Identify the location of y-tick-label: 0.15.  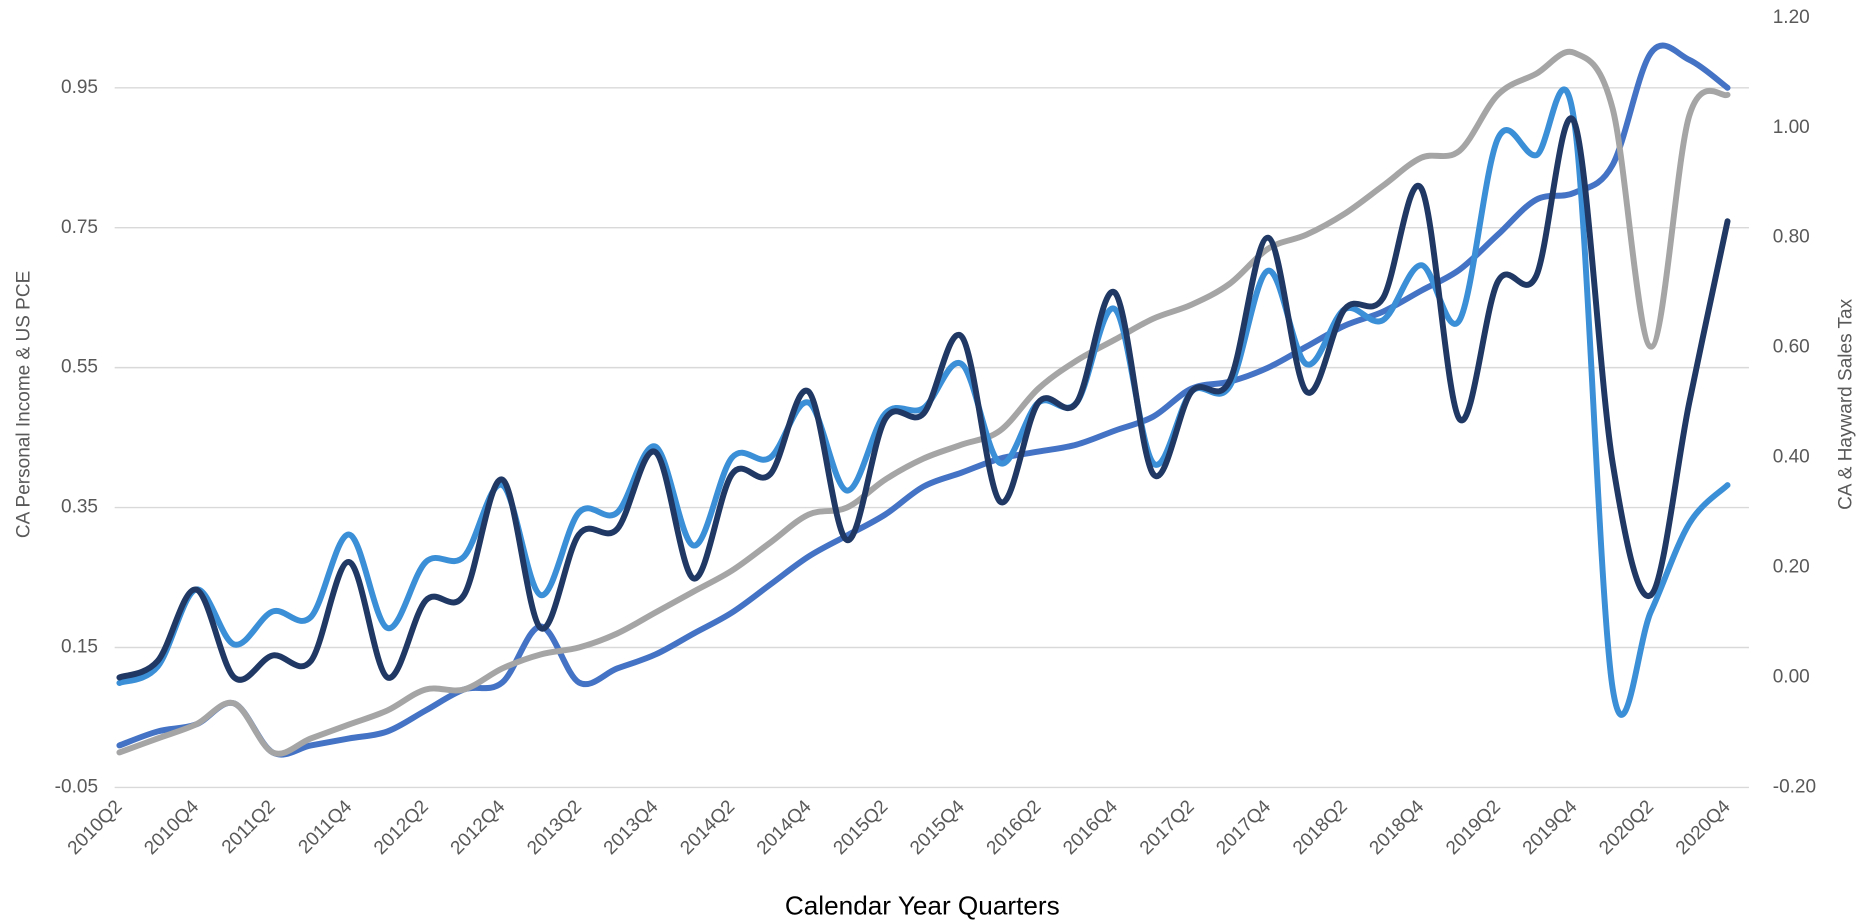
(79, 647).